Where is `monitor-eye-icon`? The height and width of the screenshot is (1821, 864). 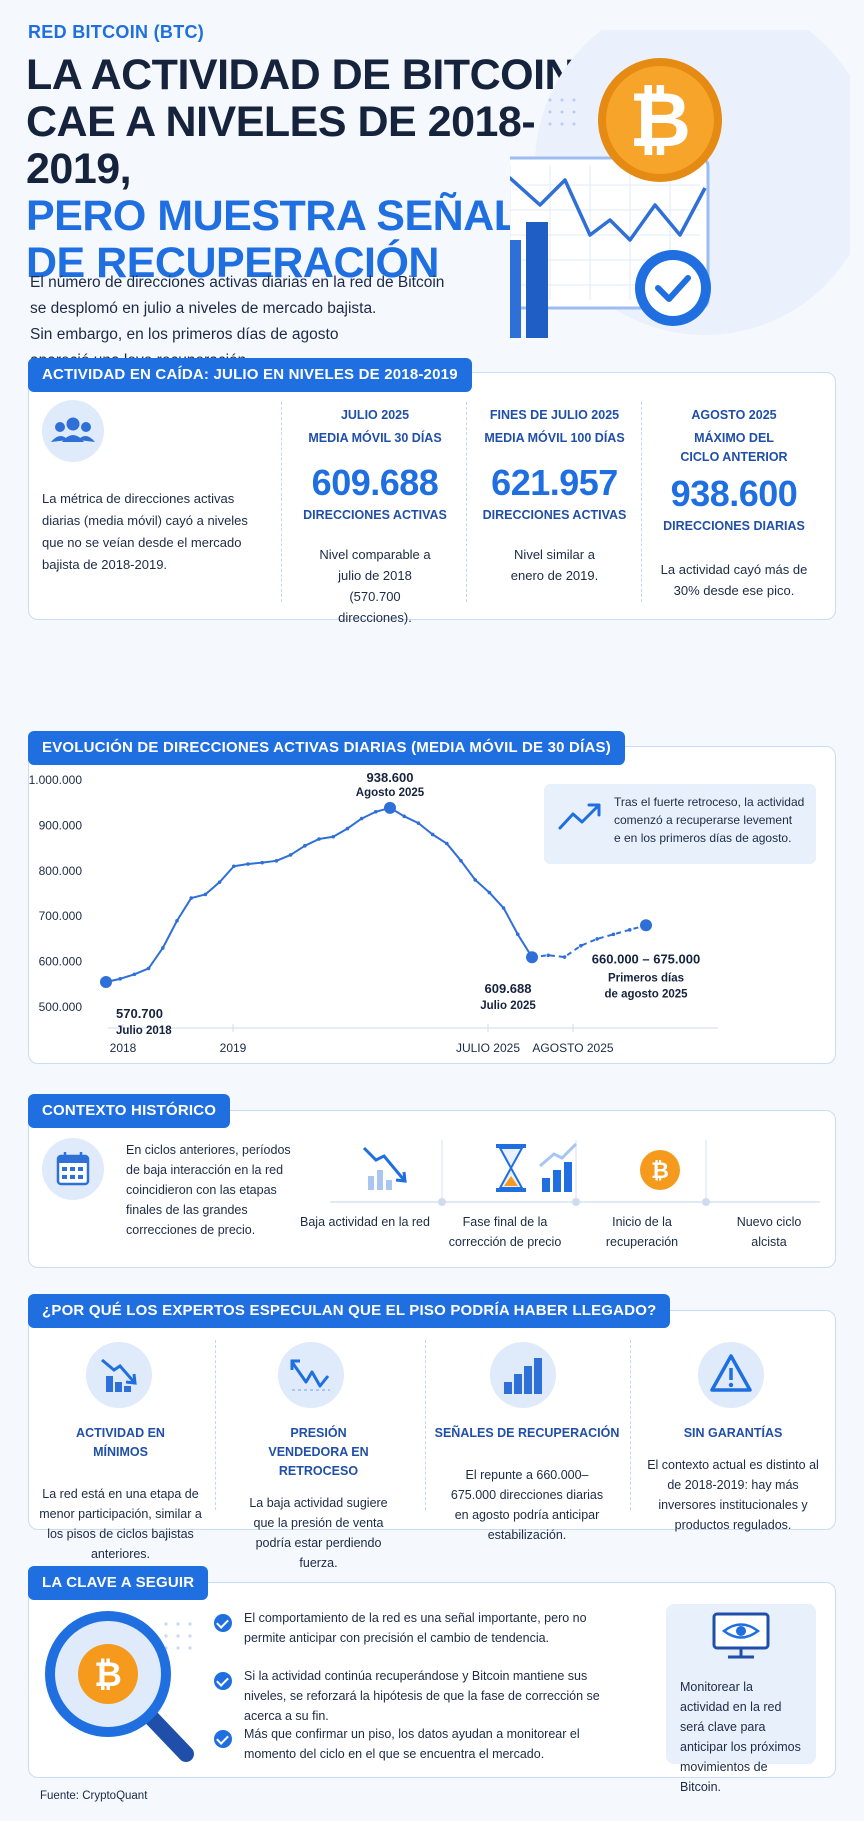
monitor-eye-icon is located at coordinates (741, 1635).